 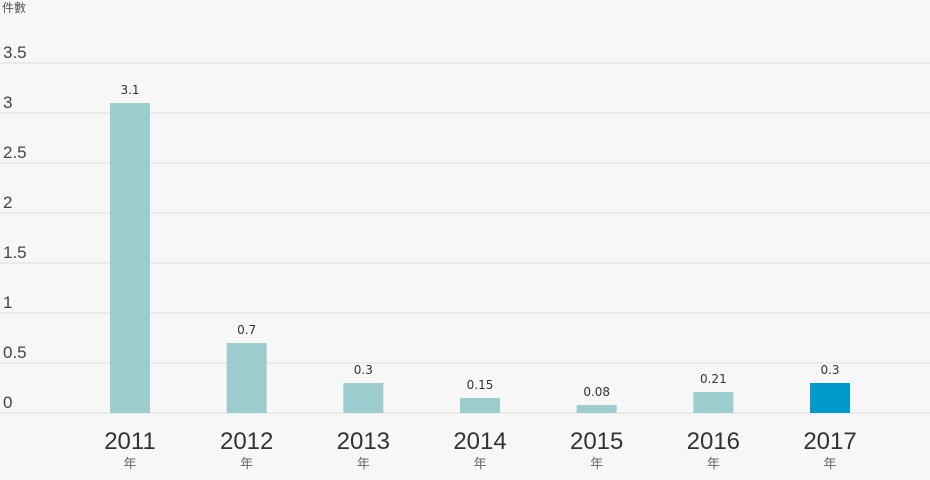 What do you see at coordinates (596, 441) in the screenshot?
I see `x-tick-label: 2015` at bounding box center [596, 441].